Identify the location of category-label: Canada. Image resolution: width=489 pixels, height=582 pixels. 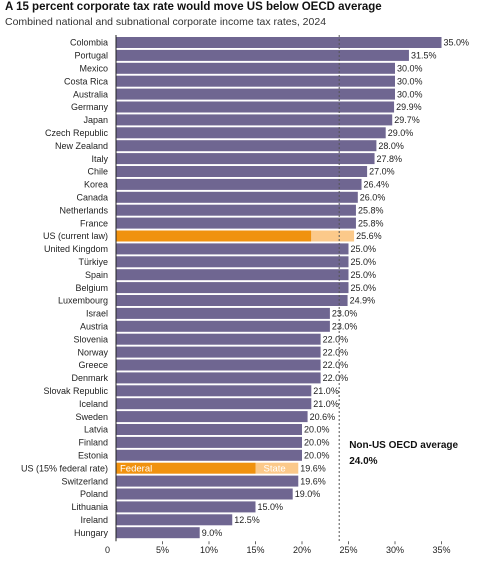
(92, 198).